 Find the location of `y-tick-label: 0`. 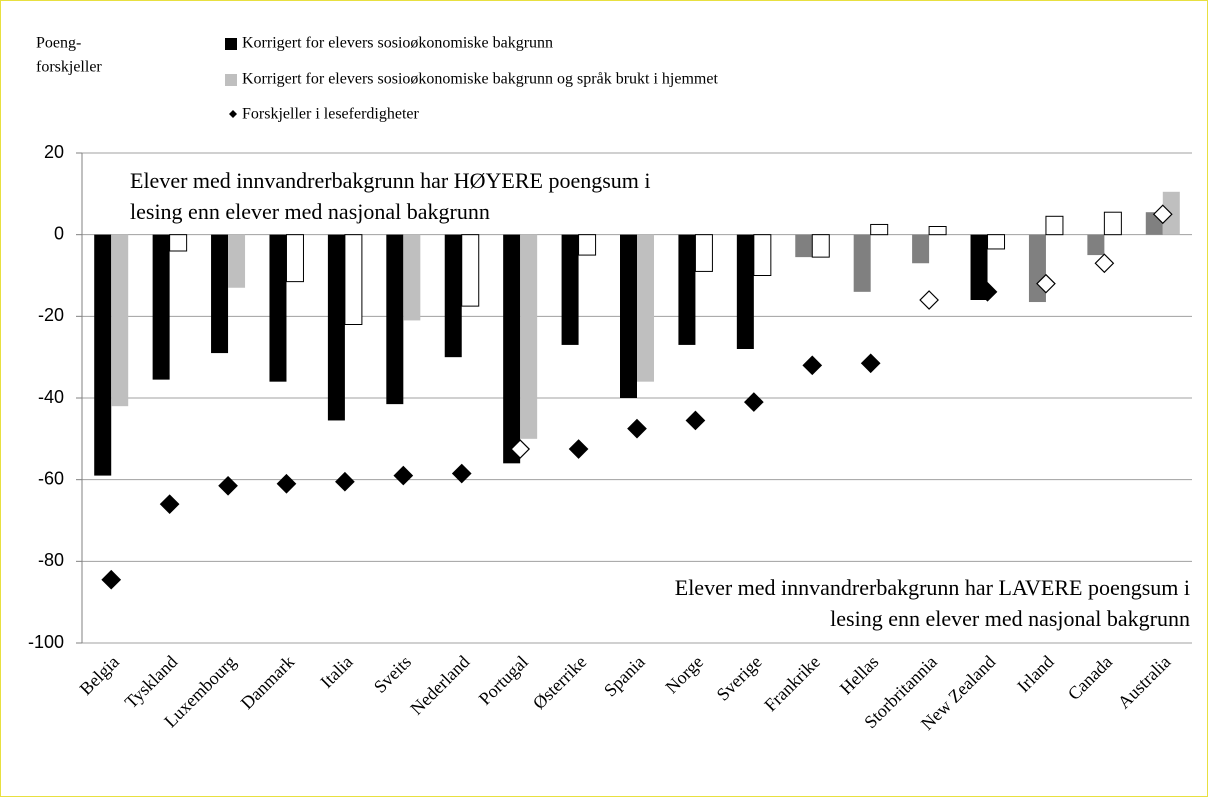

y-tick-label: 0 is located at coordinates (59, 233).